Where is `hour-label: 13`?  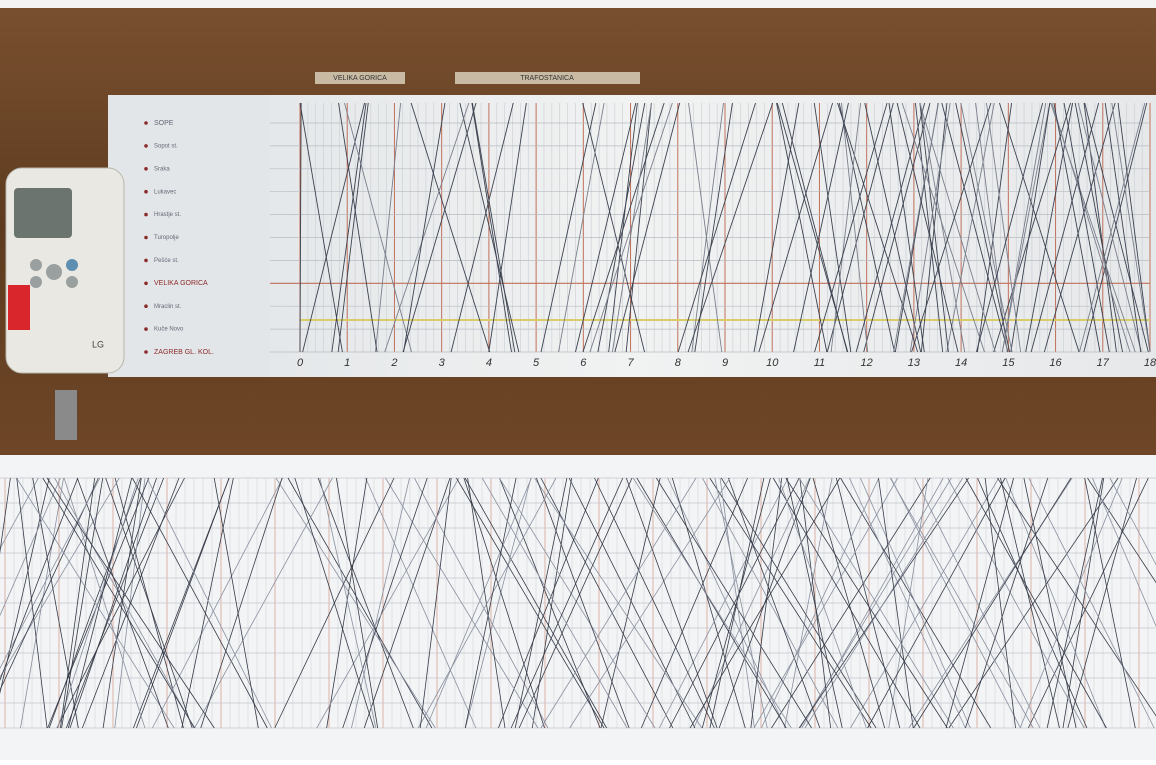
hour-label: 13 is located at coordinates (914, 363).